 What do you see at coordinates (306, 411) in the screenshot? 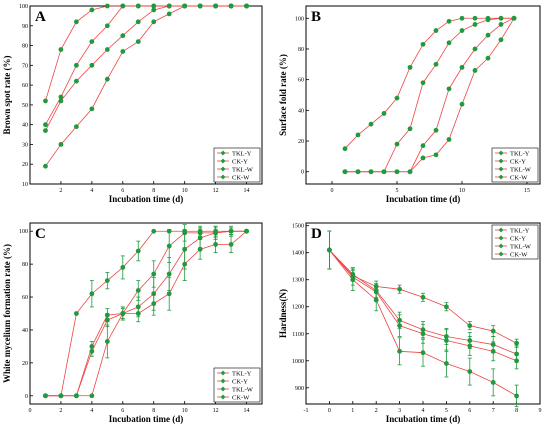
I see `x-tick-label: -1` at bounding box center [306, 411].